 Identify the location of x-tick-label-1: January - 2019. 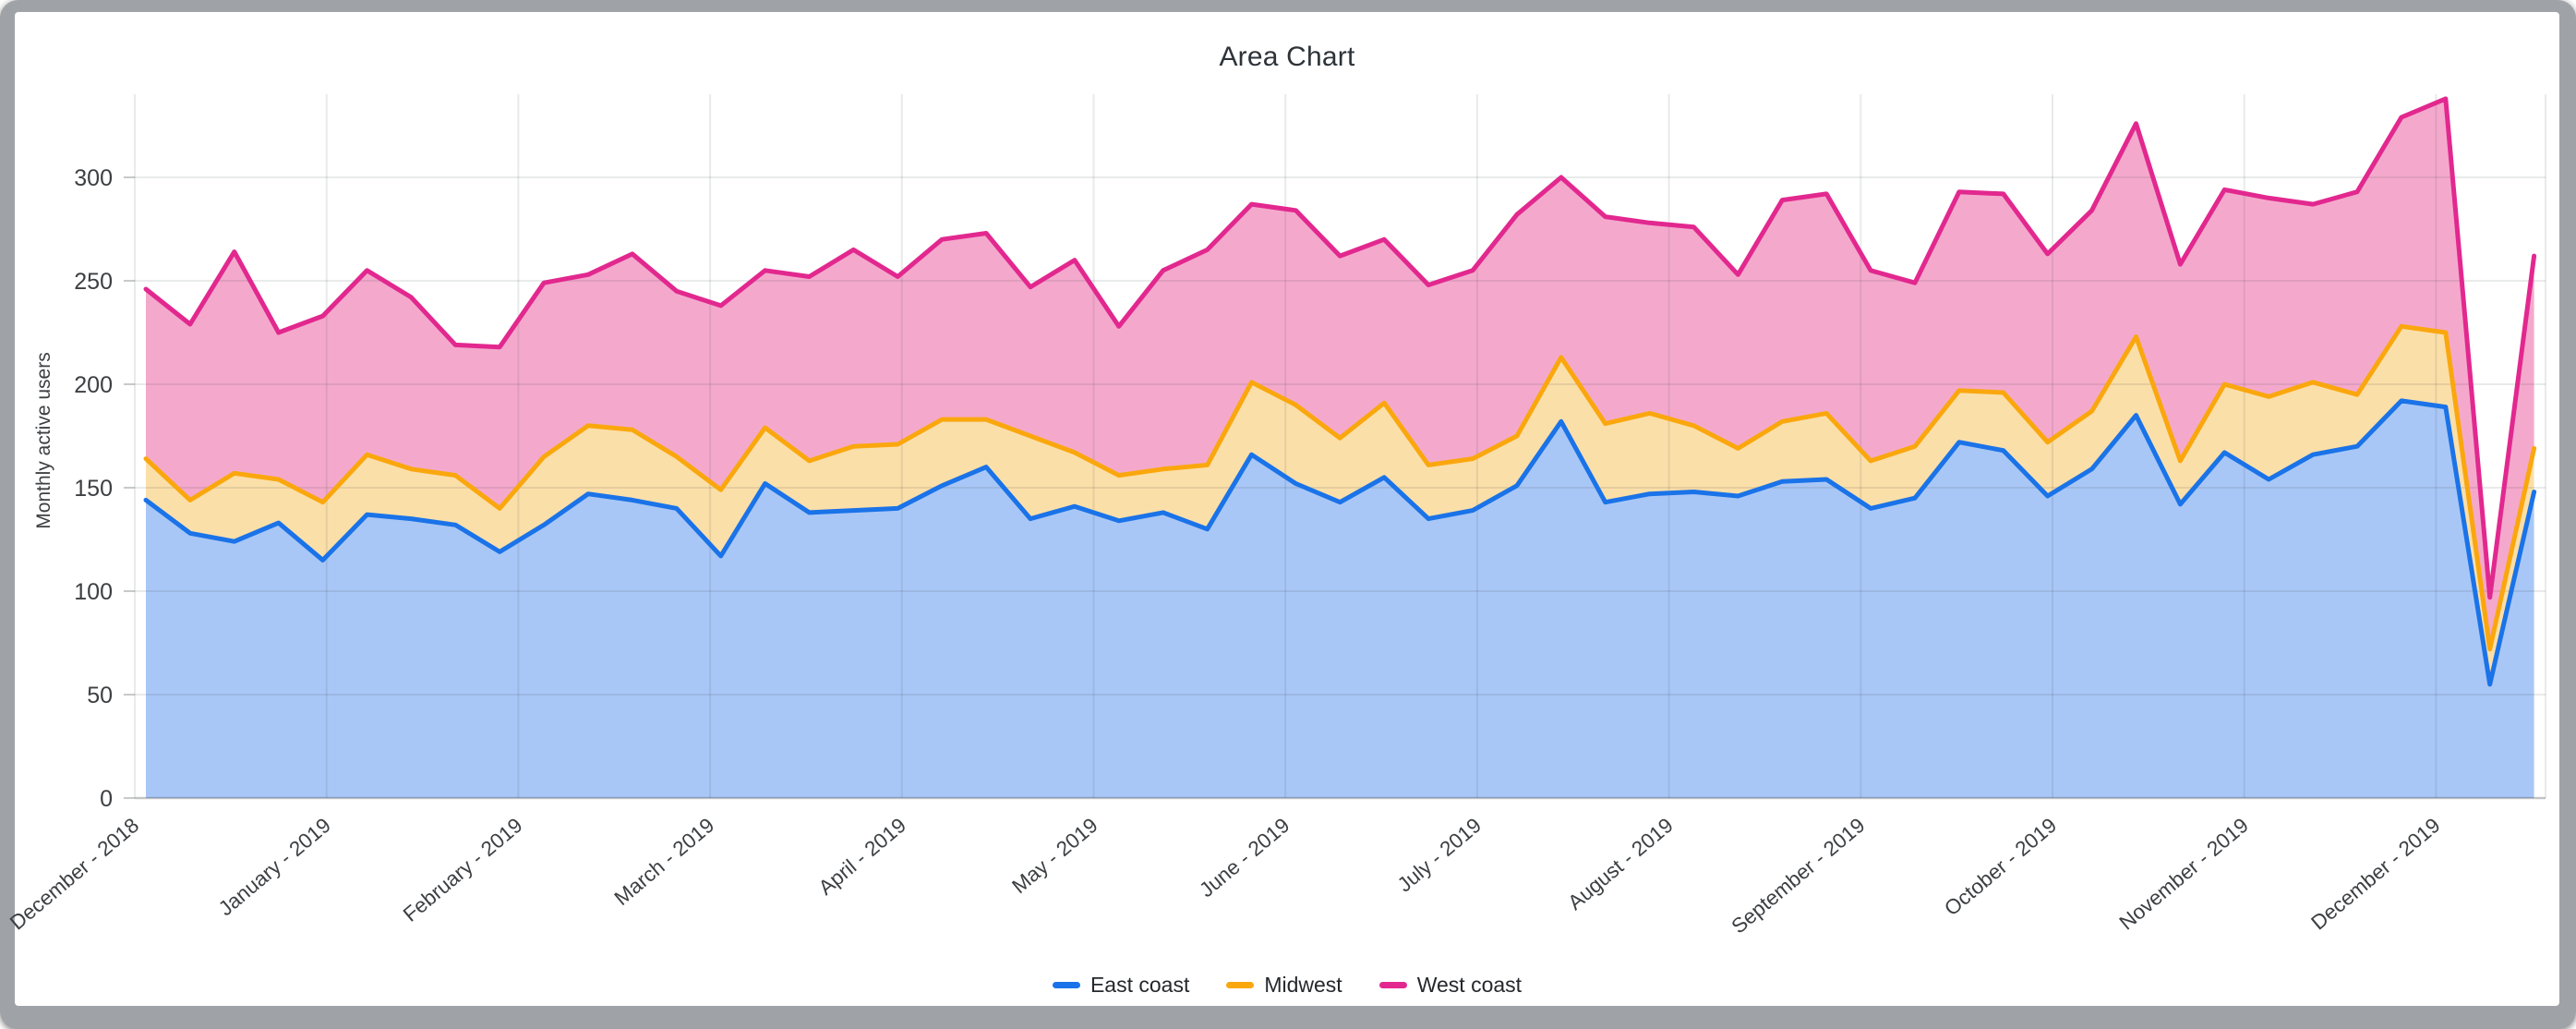
(274, 867).